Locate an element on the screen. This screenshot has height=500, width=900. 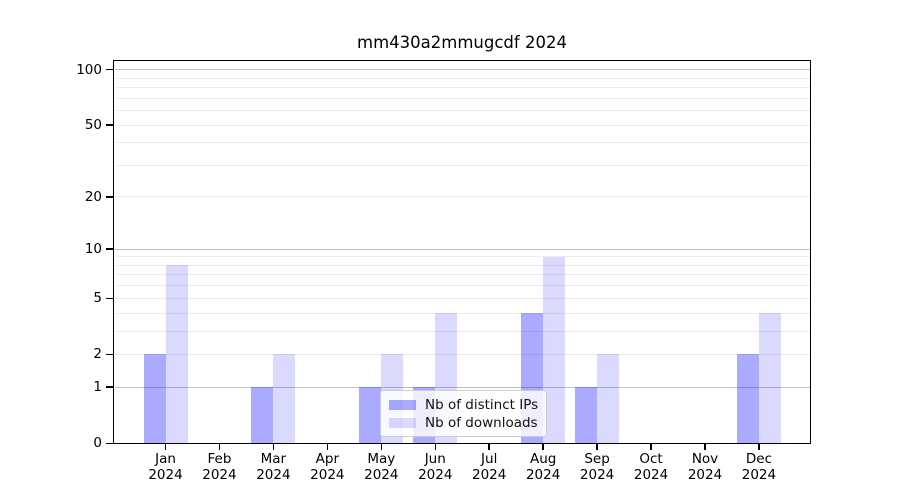
bar-jan-downloads is located at coordinates (176, 354).